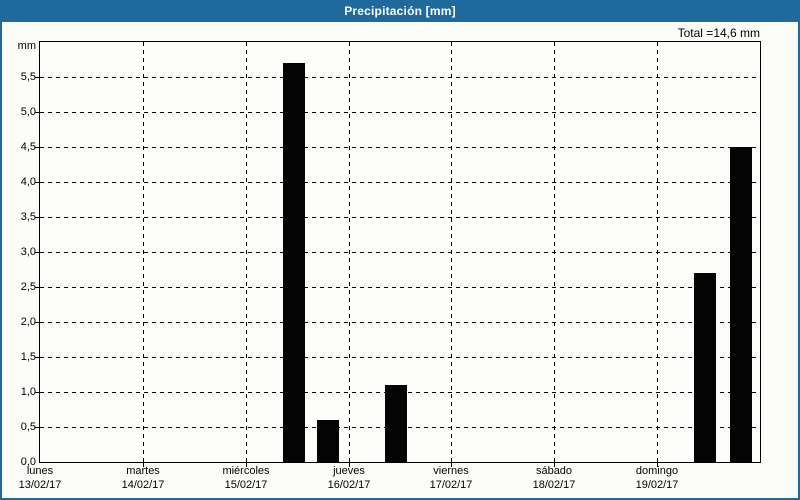  I want to click on x-day-label: miércoles 15/02/17, so click(246, 478).